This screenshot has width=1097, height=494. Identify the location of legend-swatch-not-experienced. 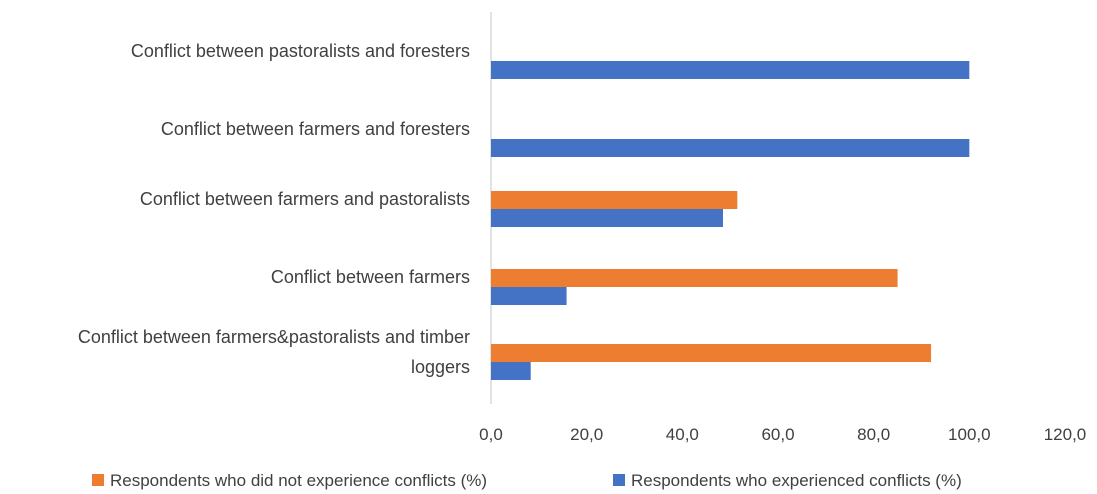
(98, 480).